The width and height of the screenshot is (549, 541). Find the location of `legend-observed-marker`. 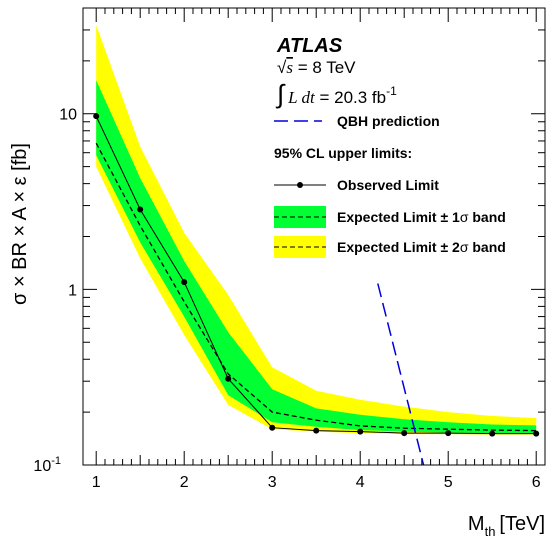

legend-observed-marker is located at coordinates (300, 185).